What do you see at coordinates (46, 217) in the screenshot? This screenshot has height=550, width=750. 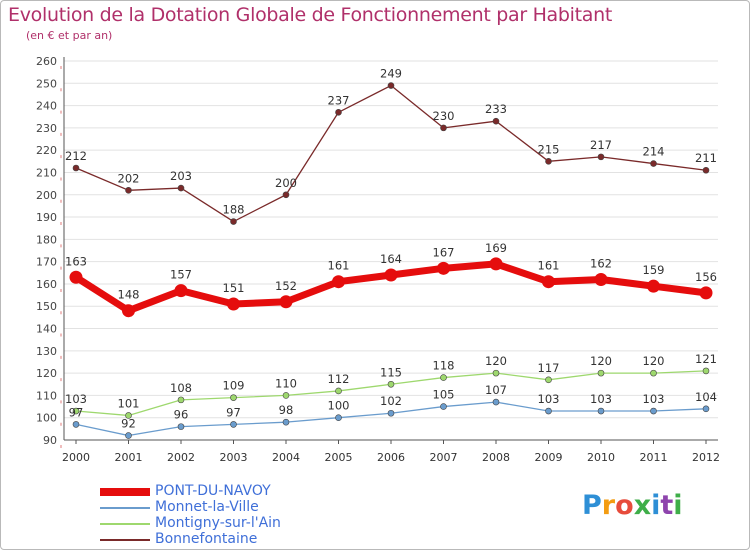 I see `y-tick-label: 190` at bounding box center [46, 217].